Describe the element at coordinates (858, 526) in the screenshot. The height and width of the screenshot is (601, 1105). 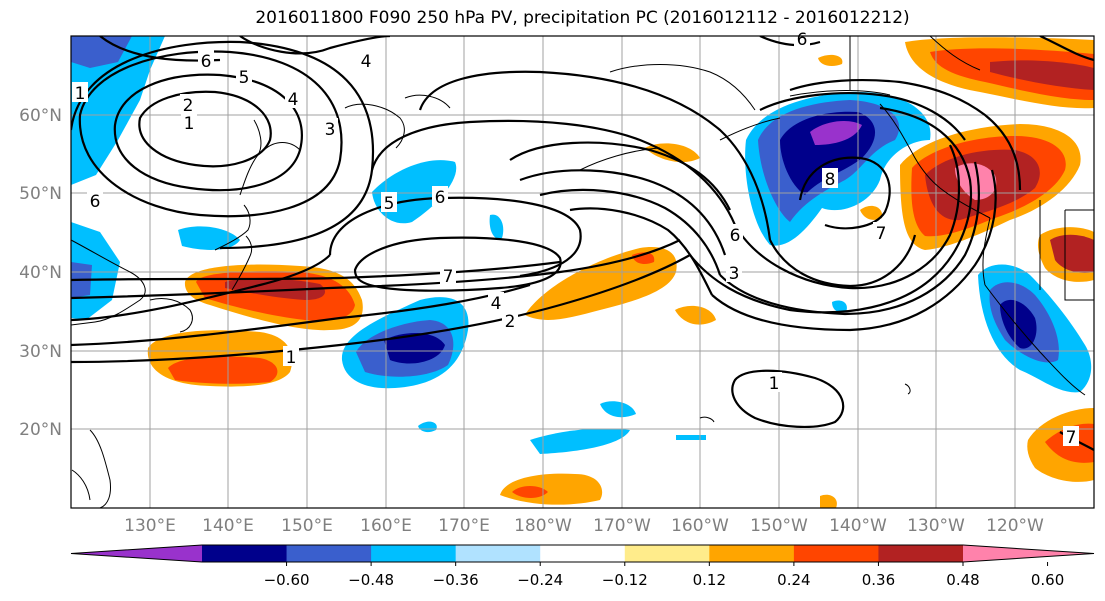
I see `lon-label: 140°W` at that location.